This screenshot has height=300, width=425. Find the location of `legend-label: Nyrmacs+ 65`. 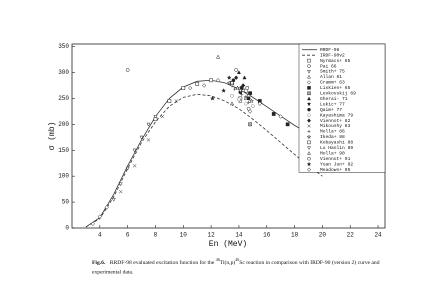

legend-label: Nyrmacs+ 65 is located at coordinates (335, 61).